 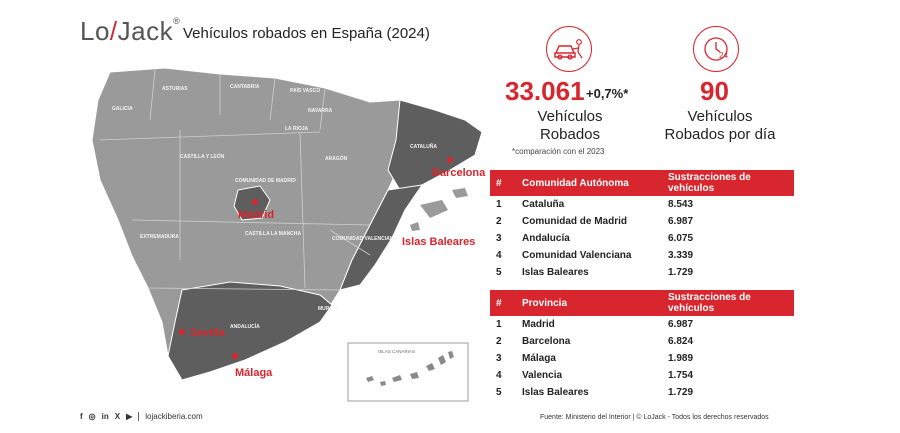 What do you see at coordinates (499, 183) in the screenshot?
I see `ccaa-header-rank: #` at bounding box center [499, 183].